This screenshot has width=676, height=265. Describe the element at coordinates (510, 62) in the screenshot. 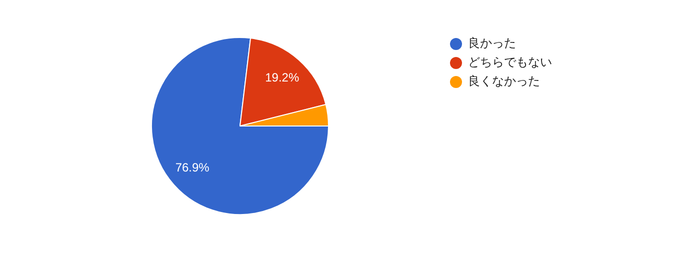

I see `legend-label: どちらでもない` at that location.